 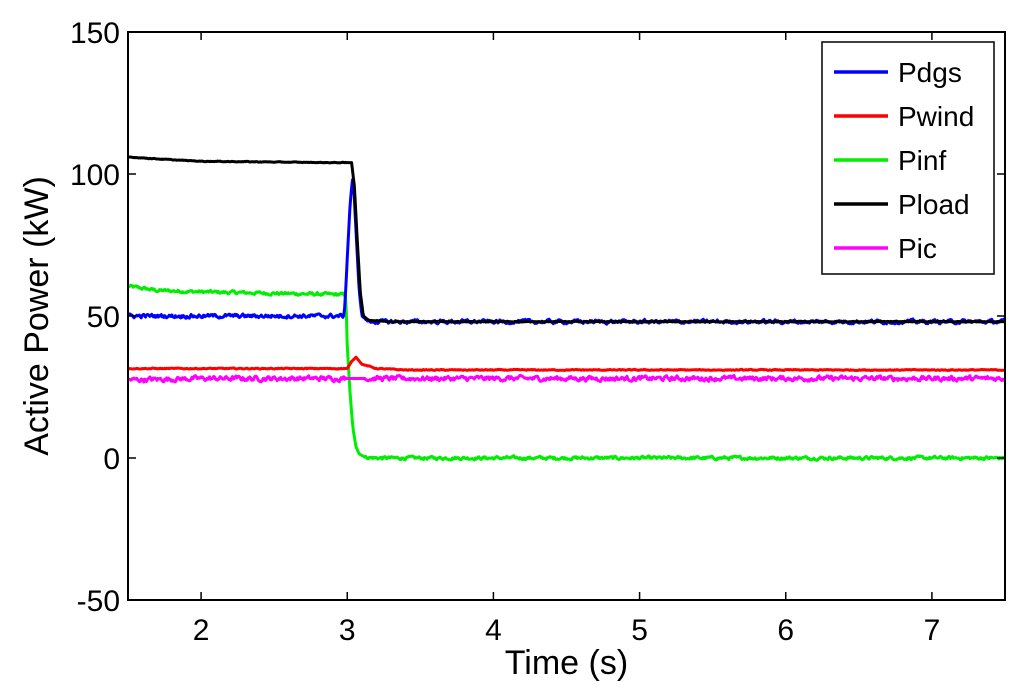 I want to click on legend-label: Pwind, so click(x=936, y=116).